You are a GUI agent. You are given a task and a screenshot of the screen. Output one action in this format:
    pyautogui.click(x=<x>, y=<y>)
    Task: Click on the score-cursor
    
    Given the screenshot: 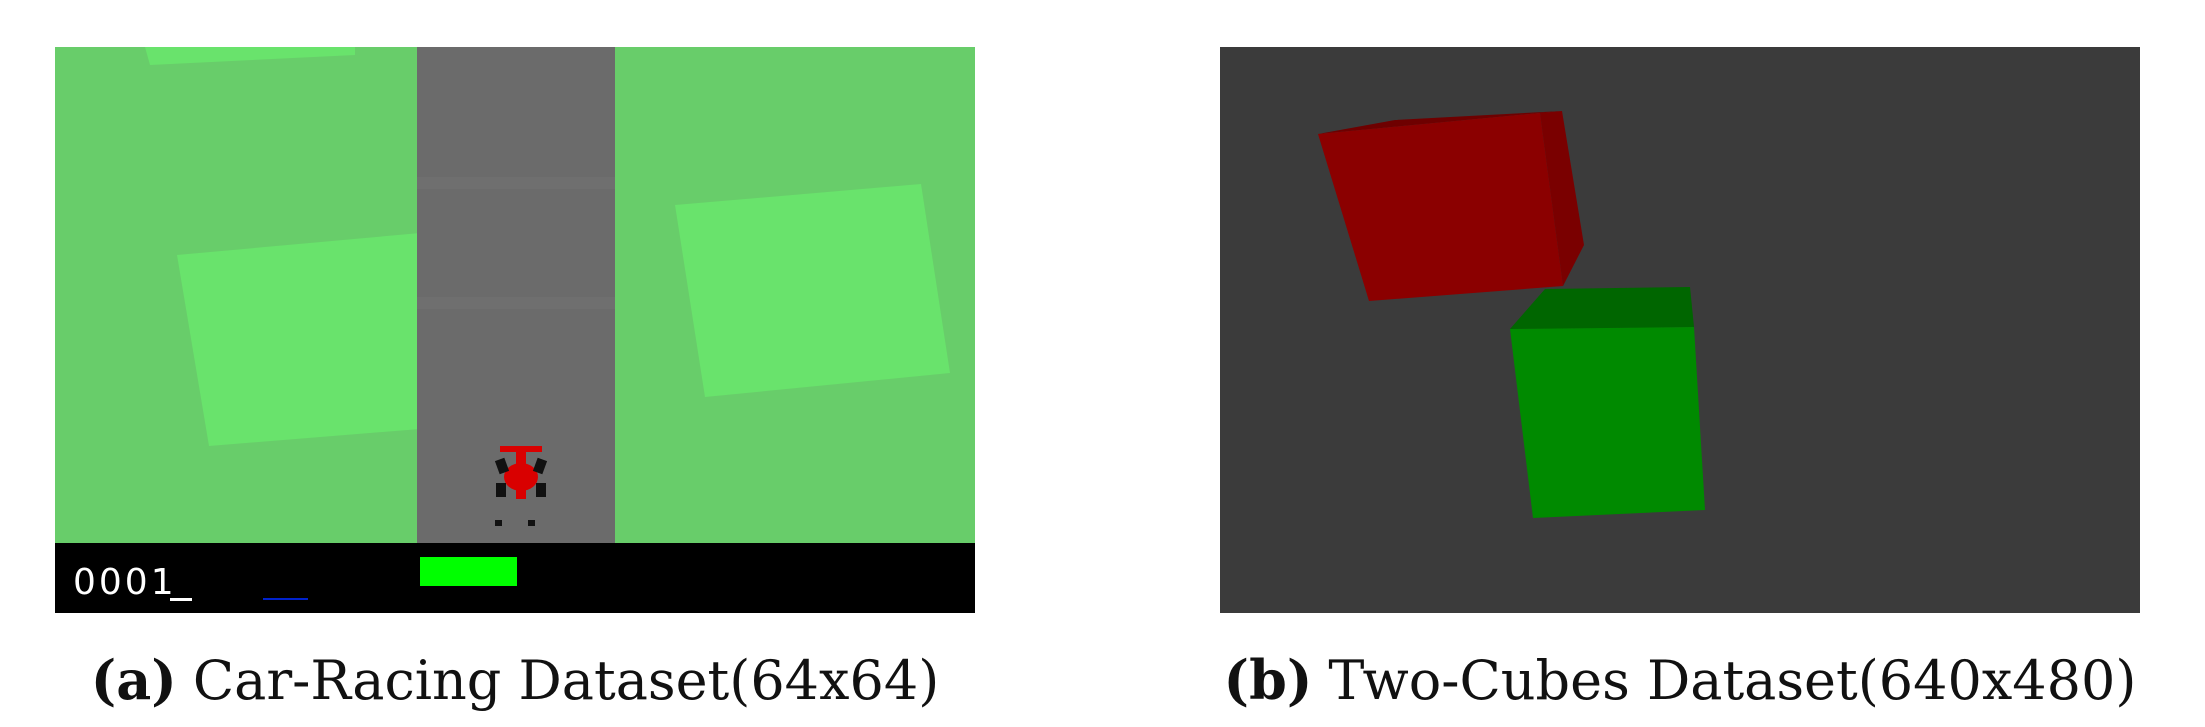 What is the action you would take?
    pyautogui.click(x=181, y=599)
    